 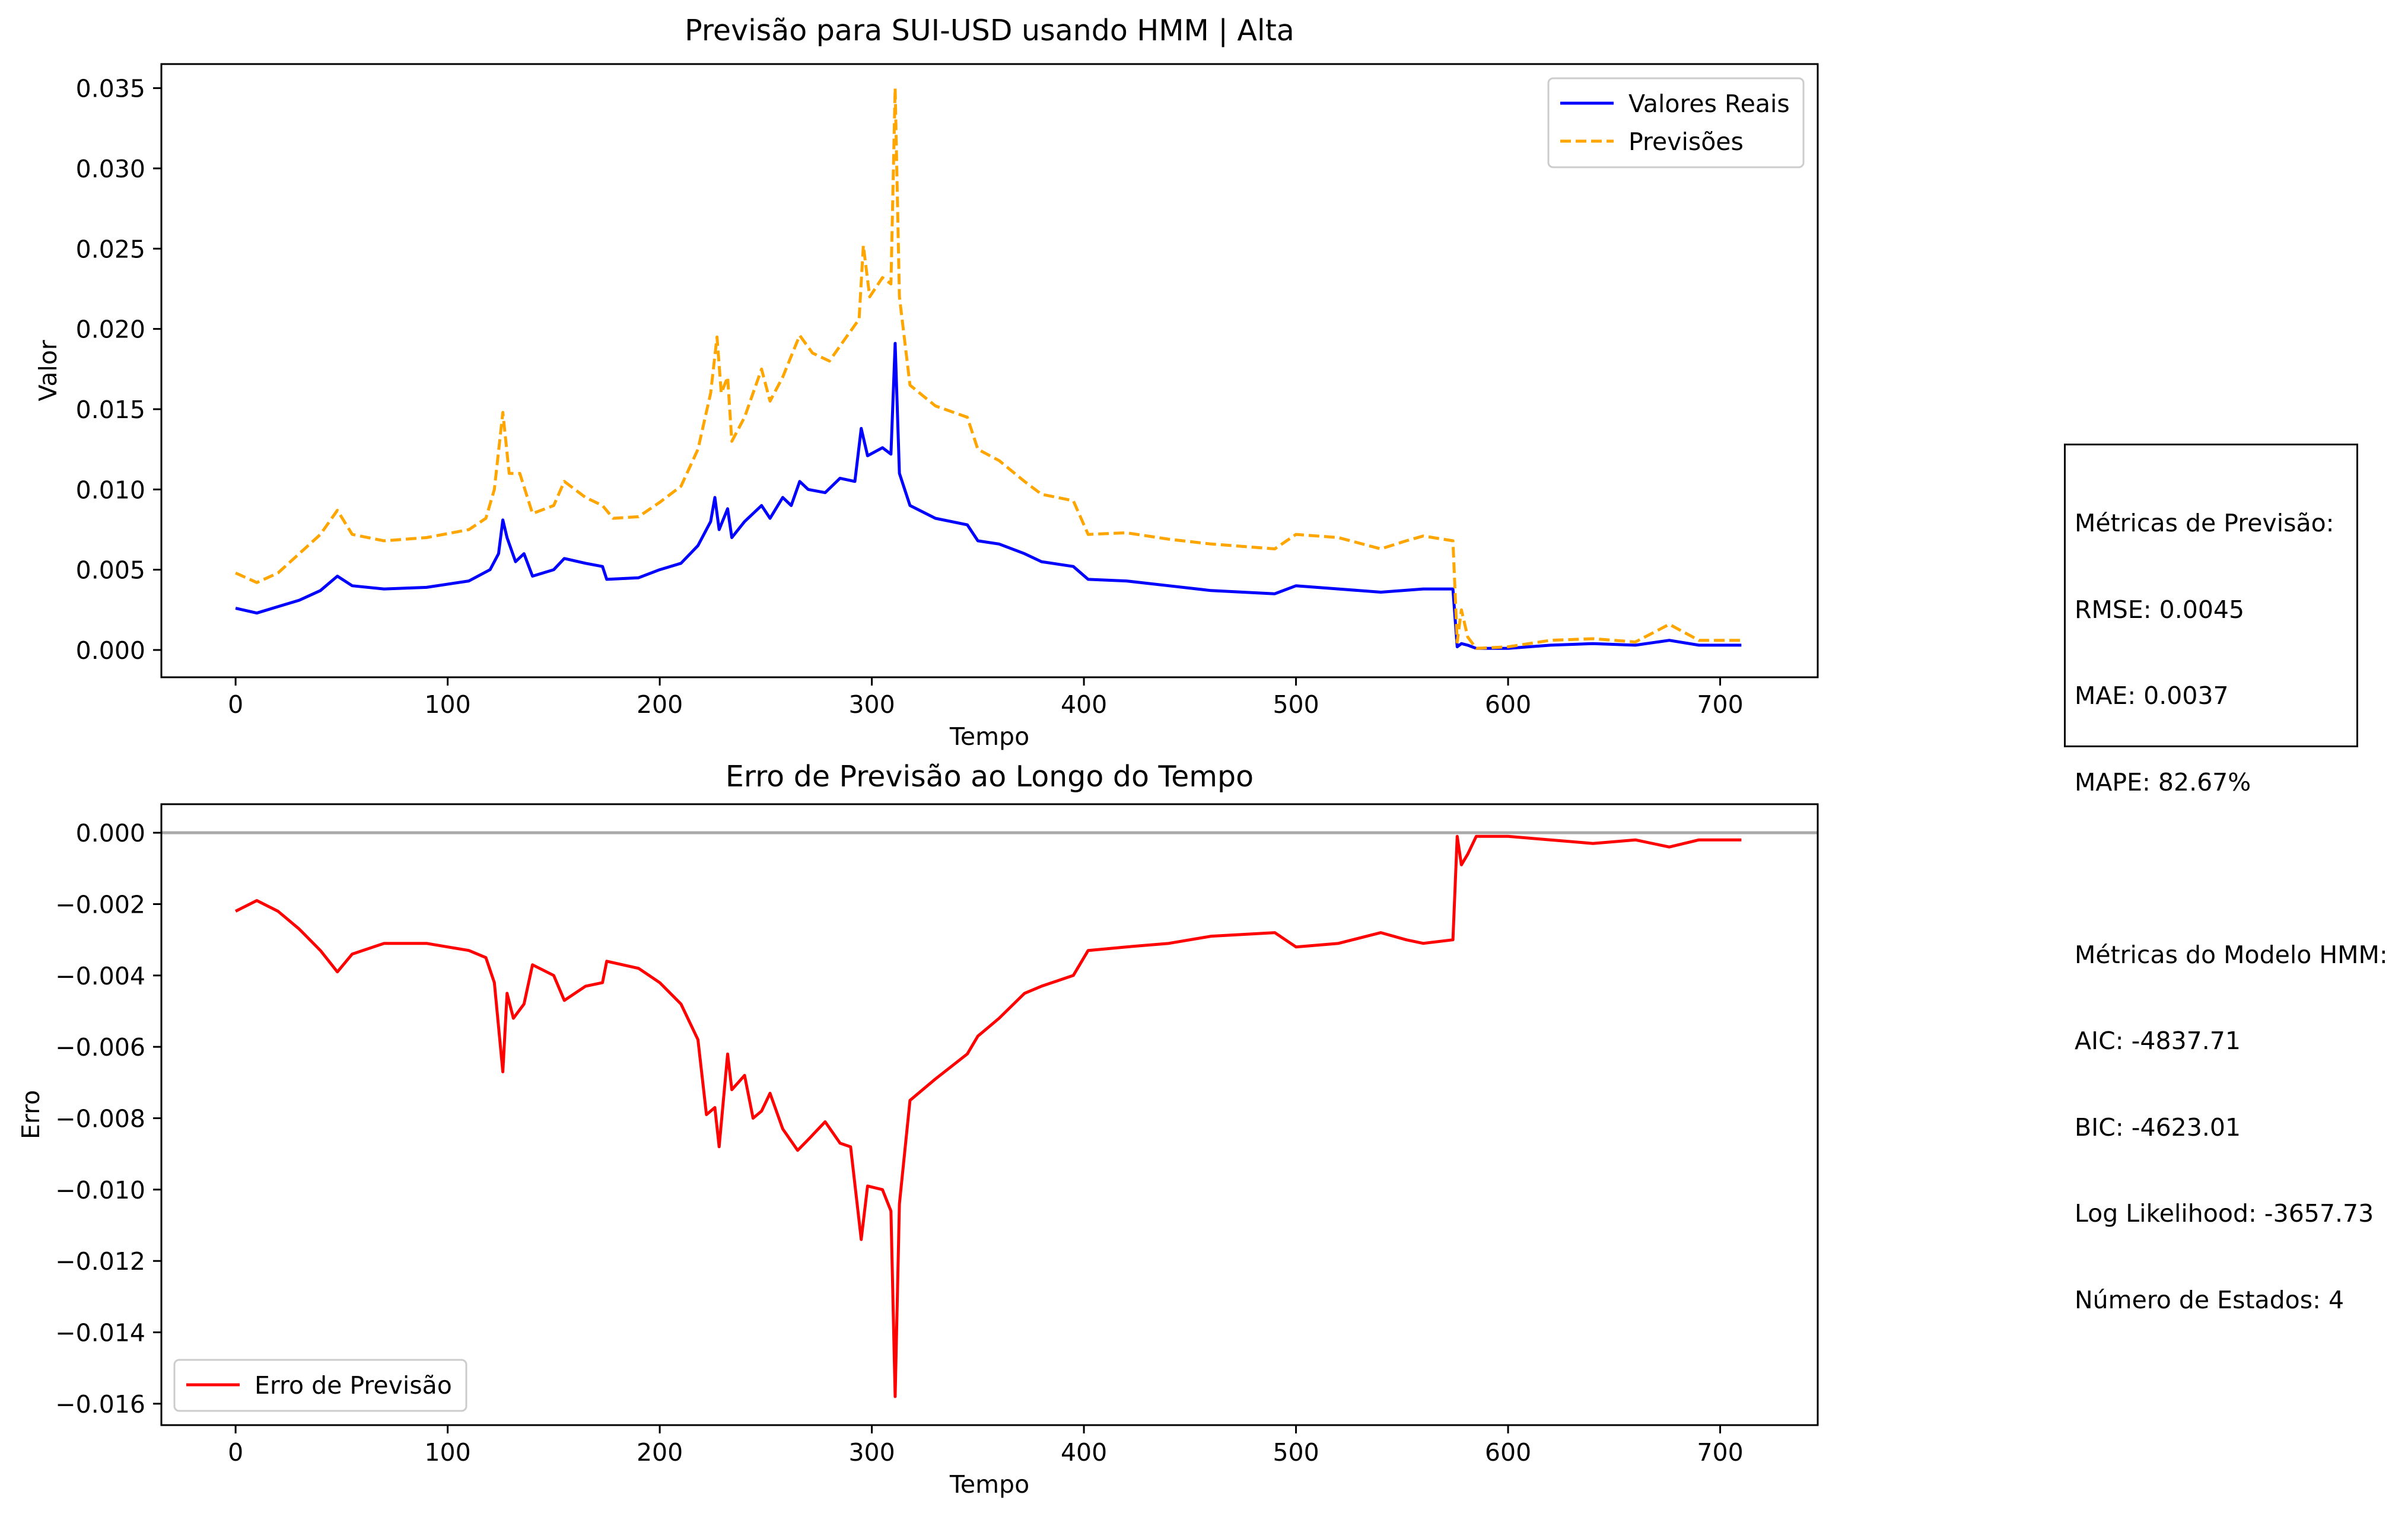 I want to click on chart-title: Previsão para SUI-USD usando HMM | Alta, so click(x=990, y=30).